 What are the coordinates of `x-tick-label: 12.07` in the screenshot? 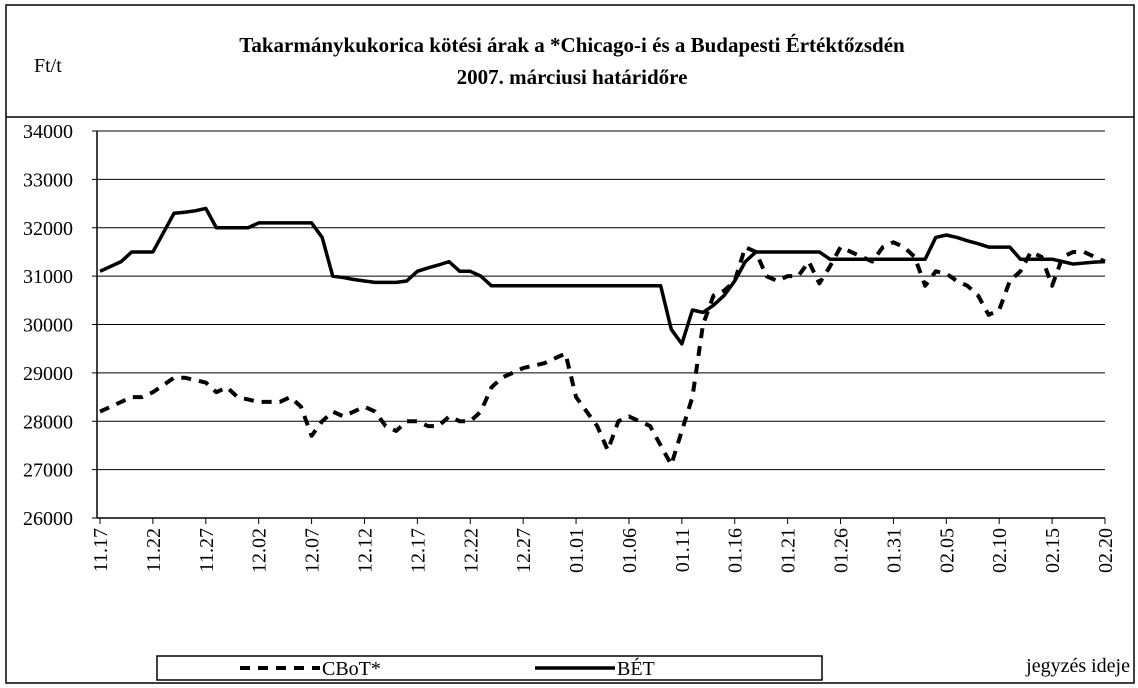 It's located at (313, 550).